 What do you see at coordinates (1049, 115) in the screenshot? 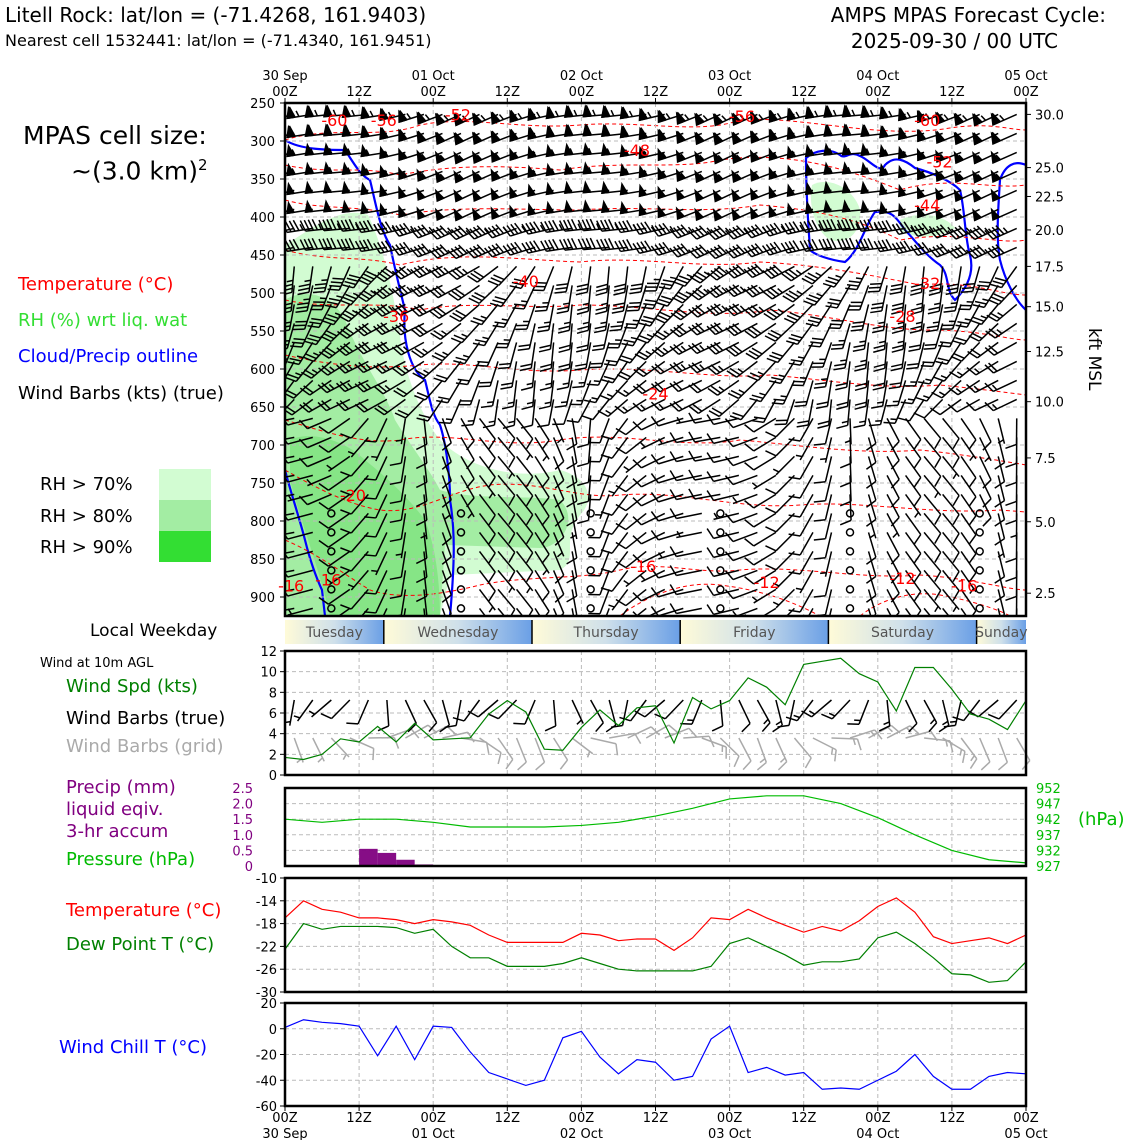
I see `xs-kft-tick-label: 30.0` at bounding box center [1049, 115].